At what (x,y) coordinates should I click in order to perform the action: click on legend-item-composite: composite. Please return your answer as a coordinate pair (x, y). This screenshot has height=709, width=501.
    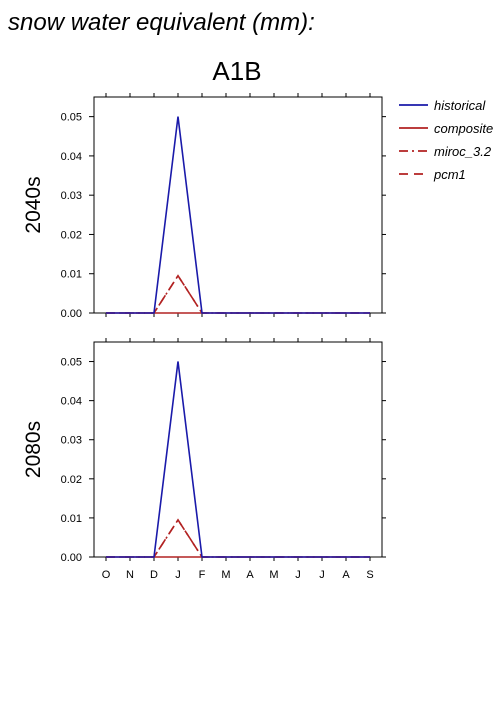
    Looking at the image, I should click on (446, 128).